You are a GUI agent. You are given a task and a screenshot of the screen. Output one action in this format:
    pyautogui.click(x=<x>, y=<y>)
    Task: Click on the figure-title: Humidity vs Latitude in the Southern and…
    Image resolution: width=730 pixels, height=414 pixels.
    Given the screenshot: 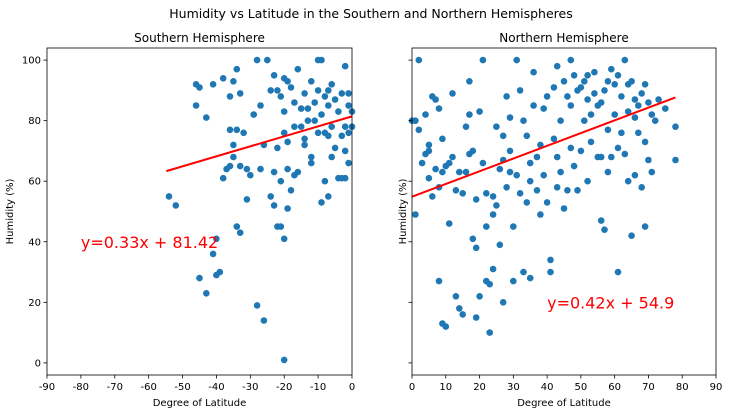 What is the action you would take?
    pyautogui.click(x=370, y=13)
    